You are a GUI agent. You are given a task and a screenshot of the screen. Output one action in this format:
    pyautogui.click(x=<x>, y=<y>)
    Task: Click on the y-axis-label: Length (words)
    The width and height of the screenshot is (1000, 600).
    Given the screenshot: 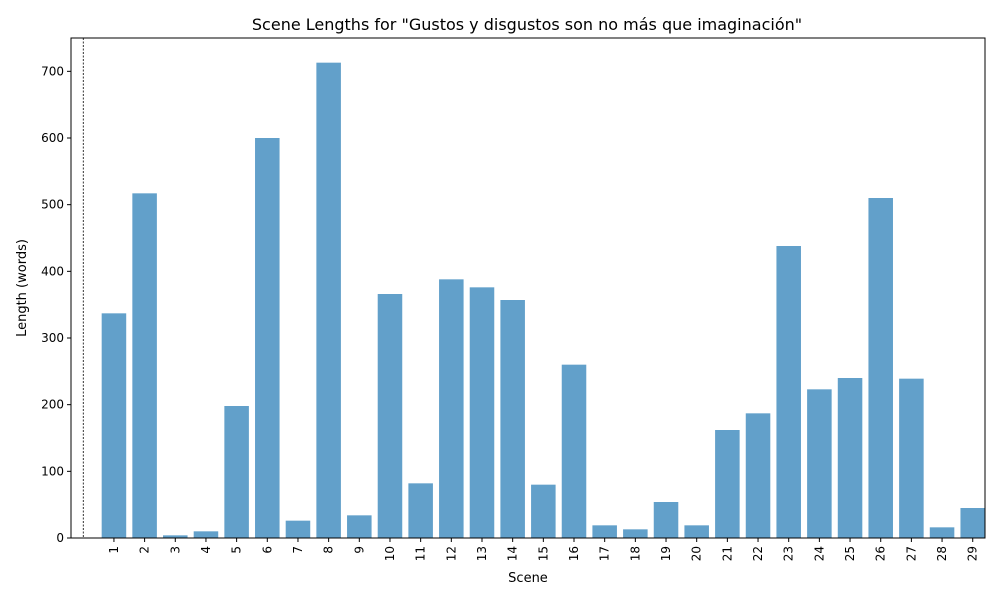 What is the action you would take?
    pyautogui.click(x=22, y=288)
    